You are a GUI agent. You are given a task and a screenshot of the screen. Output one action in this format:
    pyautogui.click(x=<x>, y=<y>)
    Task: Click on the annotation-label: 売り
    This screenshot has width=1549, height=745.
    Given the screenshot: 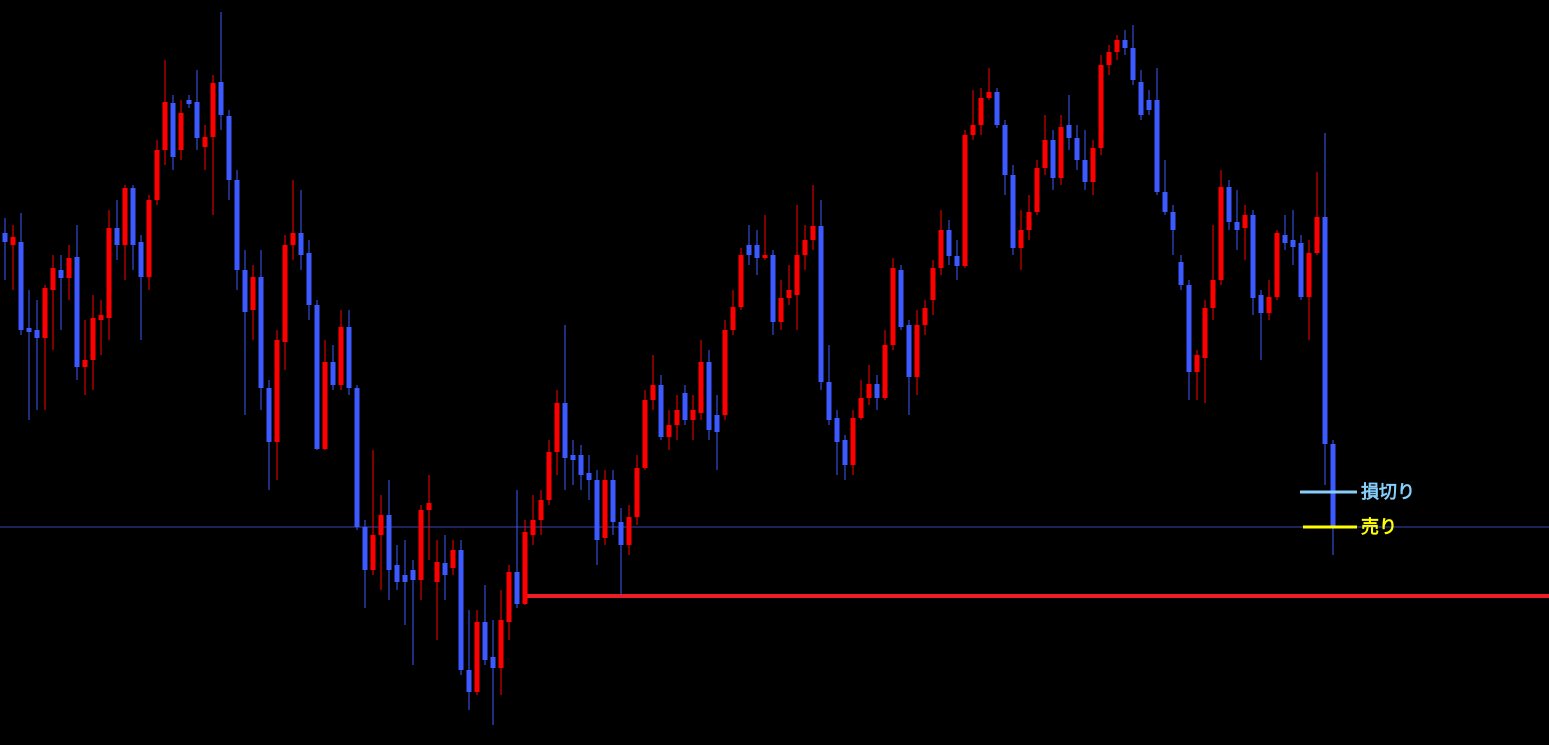 What is the action you would take?
    pyautogui.click(x=1379, y=527)
    